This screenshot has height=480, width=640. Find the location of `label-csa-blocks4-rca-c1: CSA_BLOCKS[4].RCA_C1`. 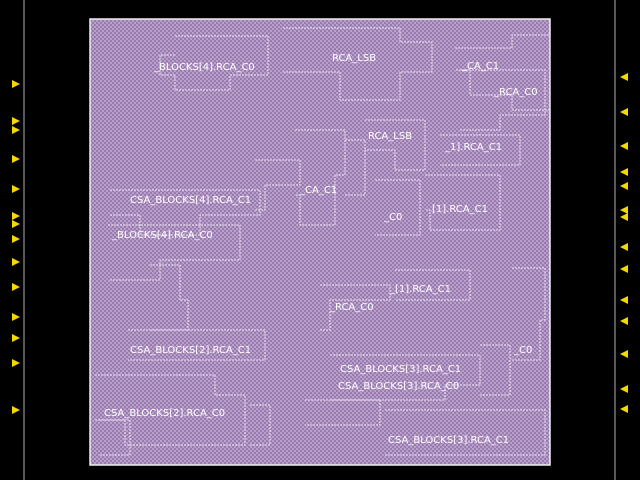

label-csa-blocks4-rca-c1: CSA_BLOCKS[4].RCA_C1 is located at coordinates (190, 200).